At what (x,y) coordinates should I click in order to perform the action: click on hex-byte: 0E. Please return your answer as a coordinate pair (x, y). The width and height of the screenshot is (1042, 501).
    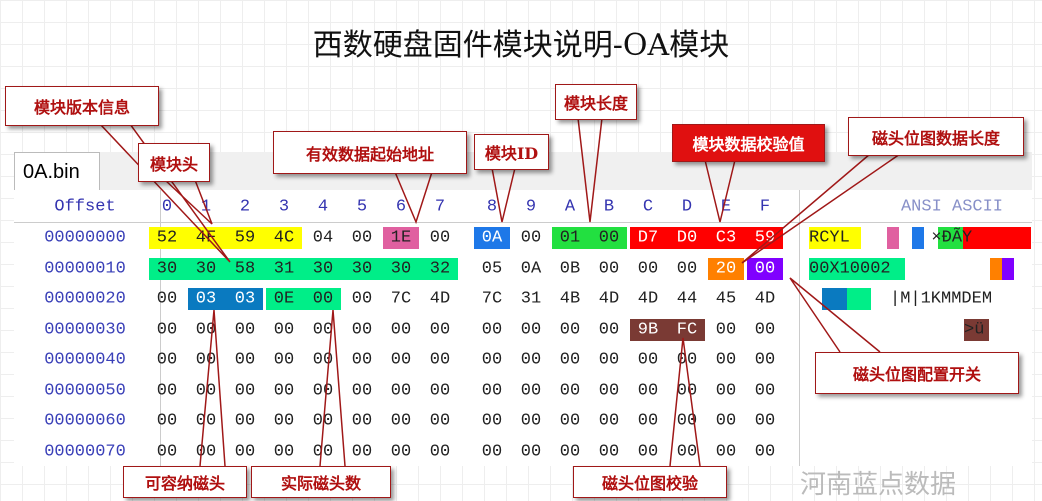
    Looking at the image, I should click on (284, 299).